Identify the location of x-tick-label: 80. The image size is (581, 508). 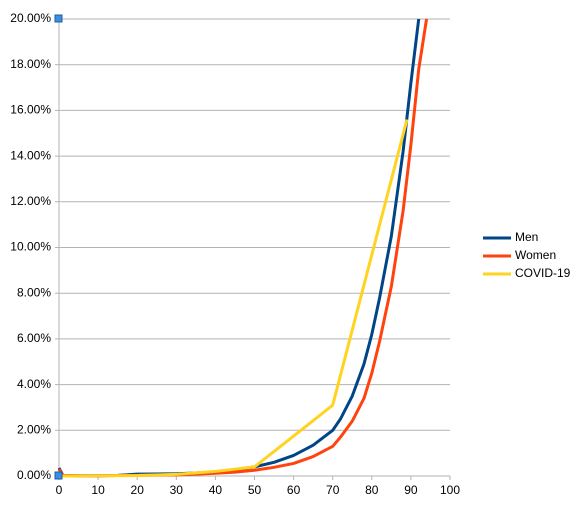
(372, 490).